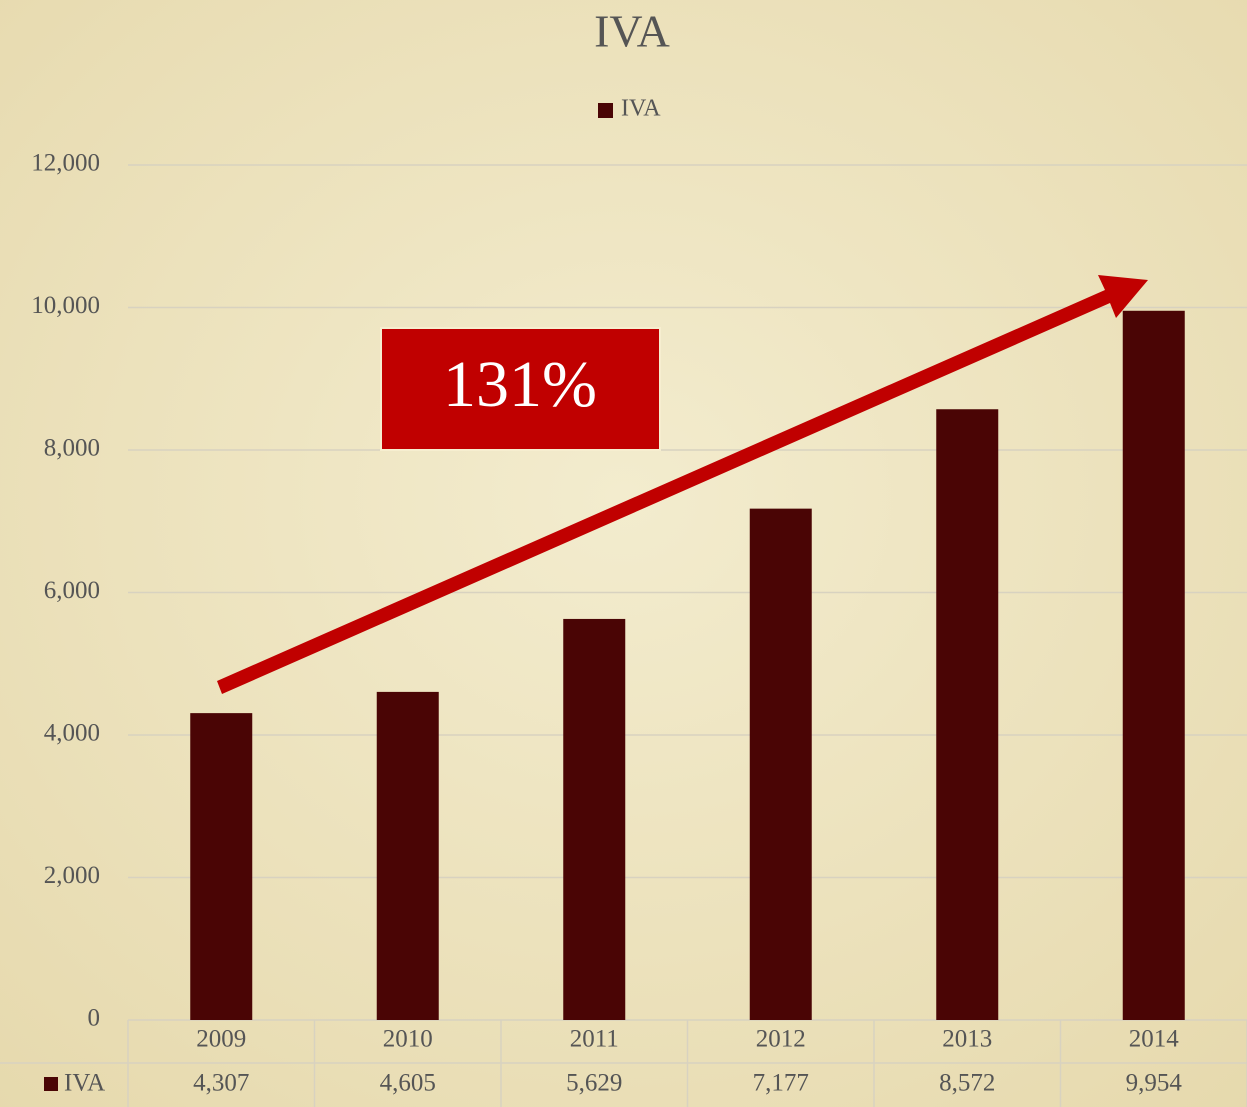  What do you see at coordinates (84, 1083) in the screenshot?
I see `table-legend-label: IVA` at bounding box center [84, 1083].